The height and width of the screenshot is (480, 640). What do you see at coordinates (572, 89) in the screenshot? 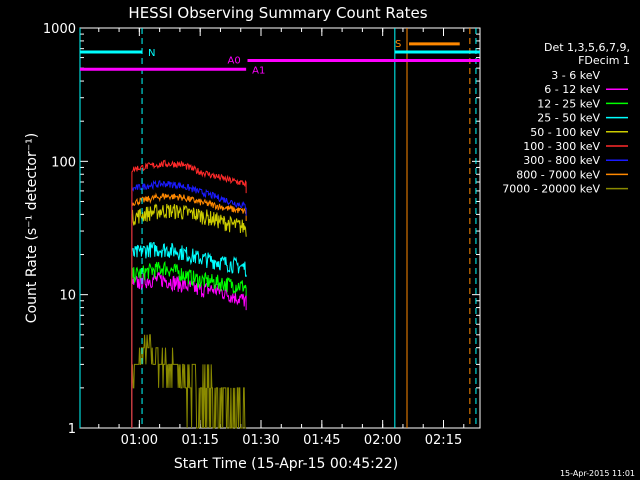
I see `legend-entry: 6 - 12 keV` at bounding box center [572, 89].